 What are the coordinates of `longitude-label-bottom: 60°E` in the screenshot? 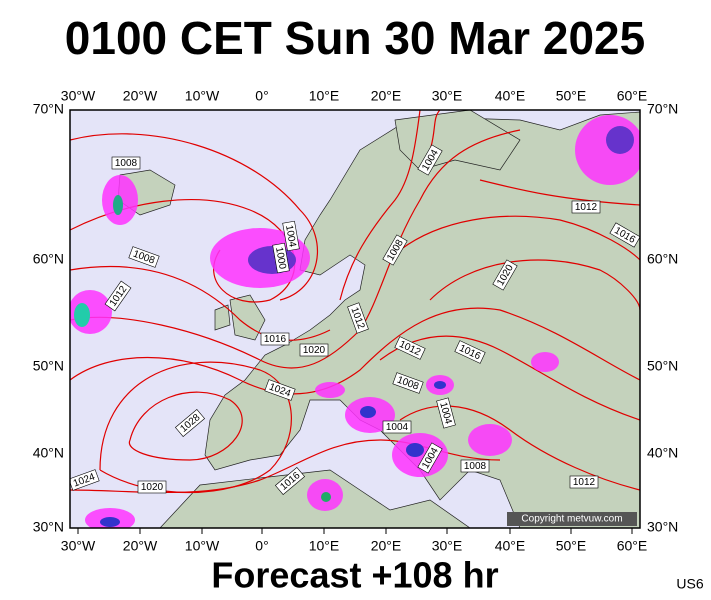 It's located at (632, 546).